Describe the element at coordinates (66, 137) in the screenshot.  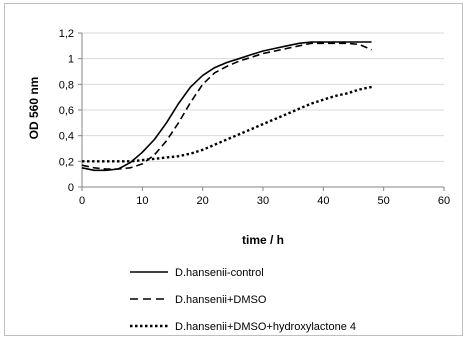
I see `y-tick-label: 0,4` at that location.